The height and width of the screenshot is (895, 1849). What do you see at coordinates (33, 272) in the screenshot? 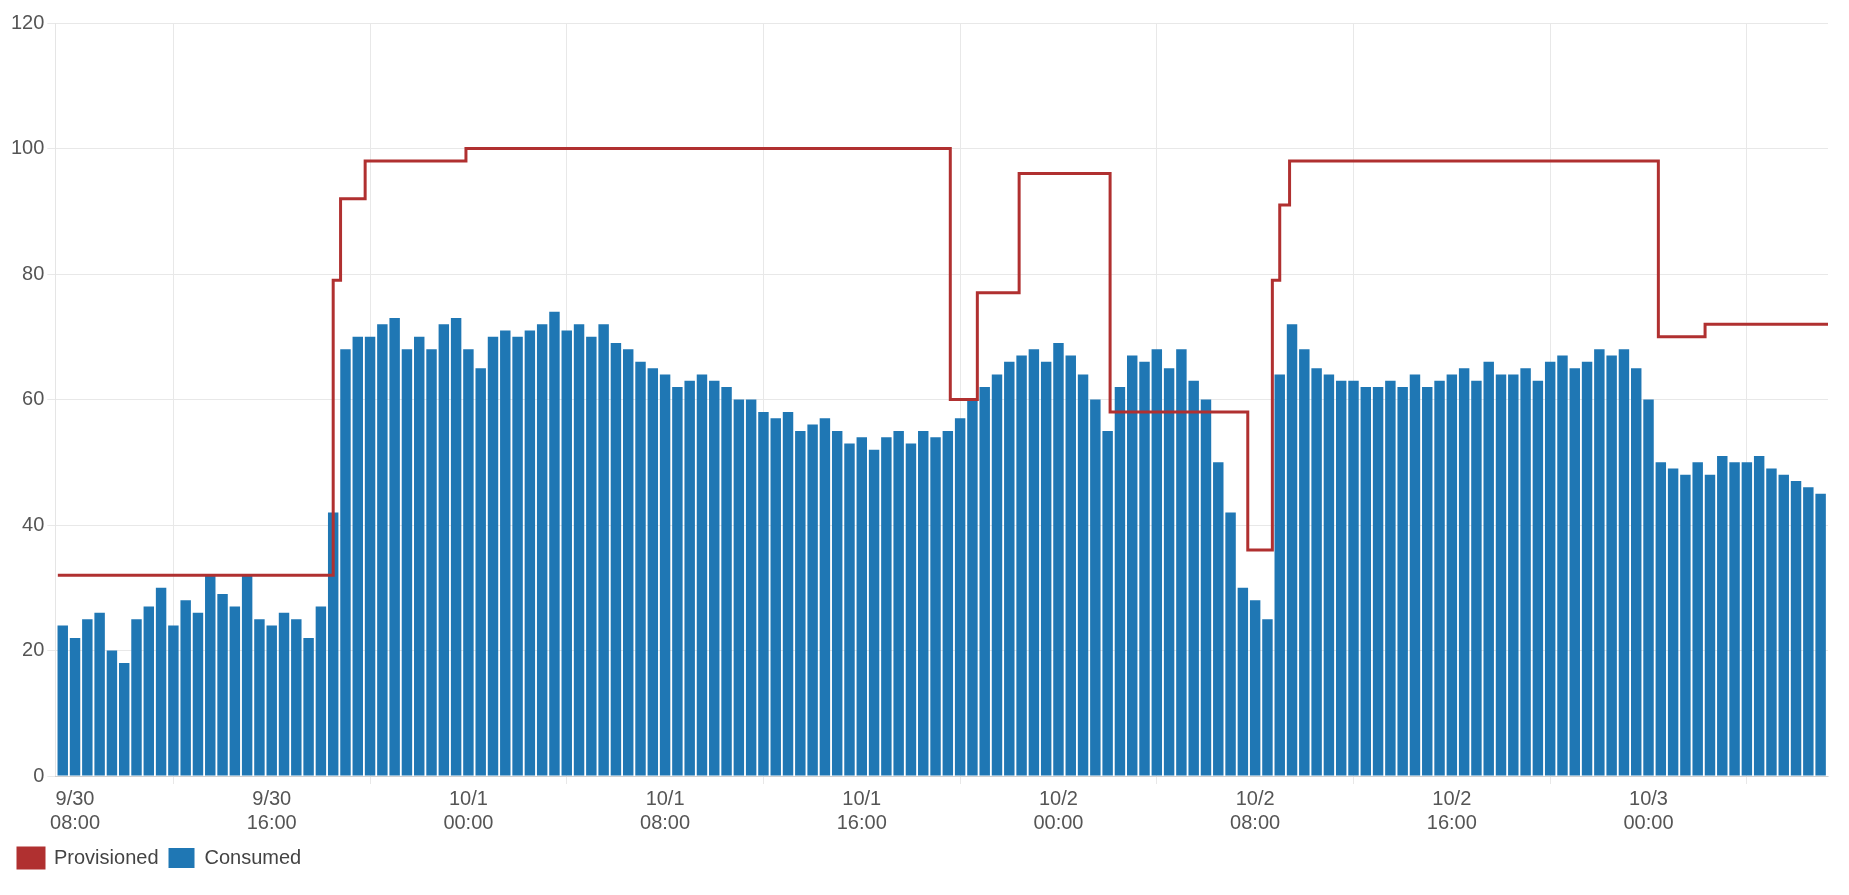
I see `y-tick-label: 80` at bounding box center [33, 272].